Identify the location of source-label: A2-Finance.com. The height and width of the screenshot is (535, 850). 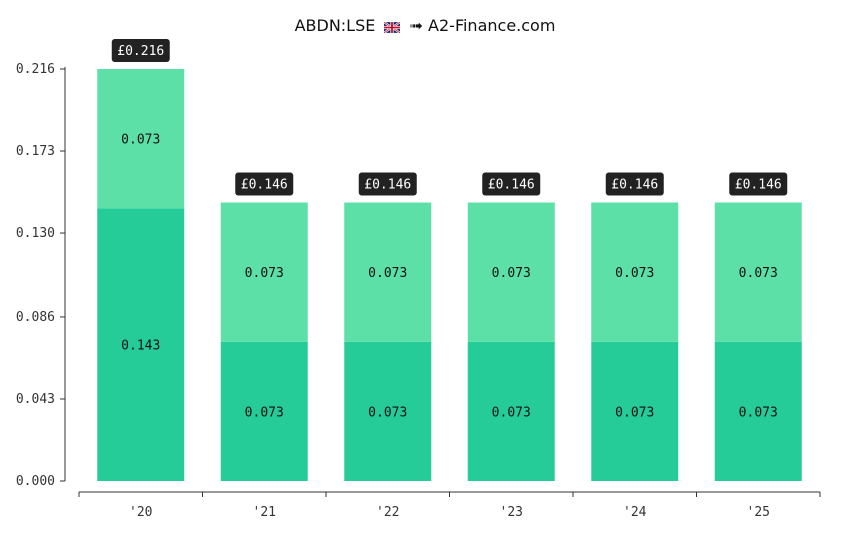
(492, 25).